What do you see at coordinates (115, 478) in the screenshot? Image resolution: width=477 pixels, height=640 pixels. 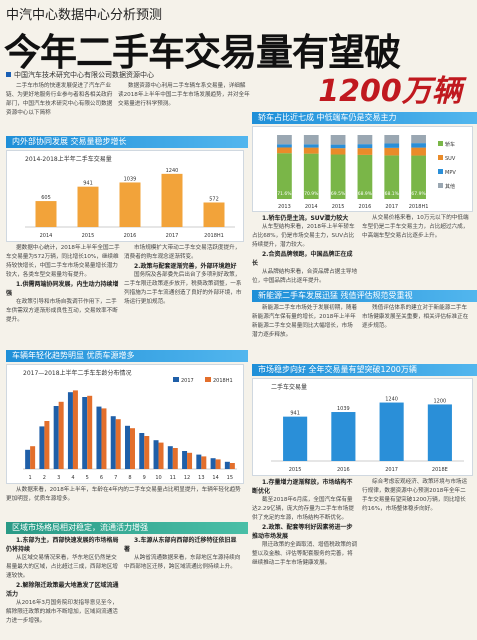 I see `x-tick-label: 7` at bounding box center [115, 478].